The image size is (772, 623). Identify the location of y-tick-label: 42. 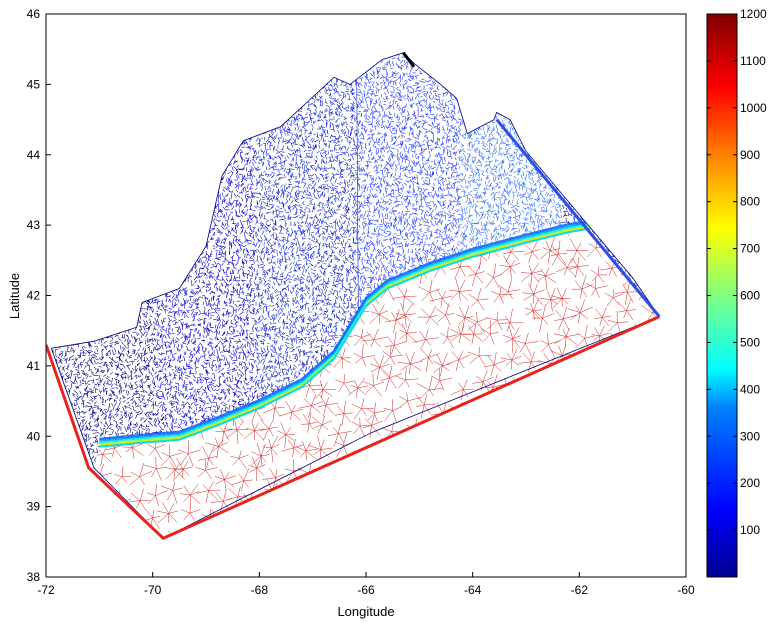
(34, 296).